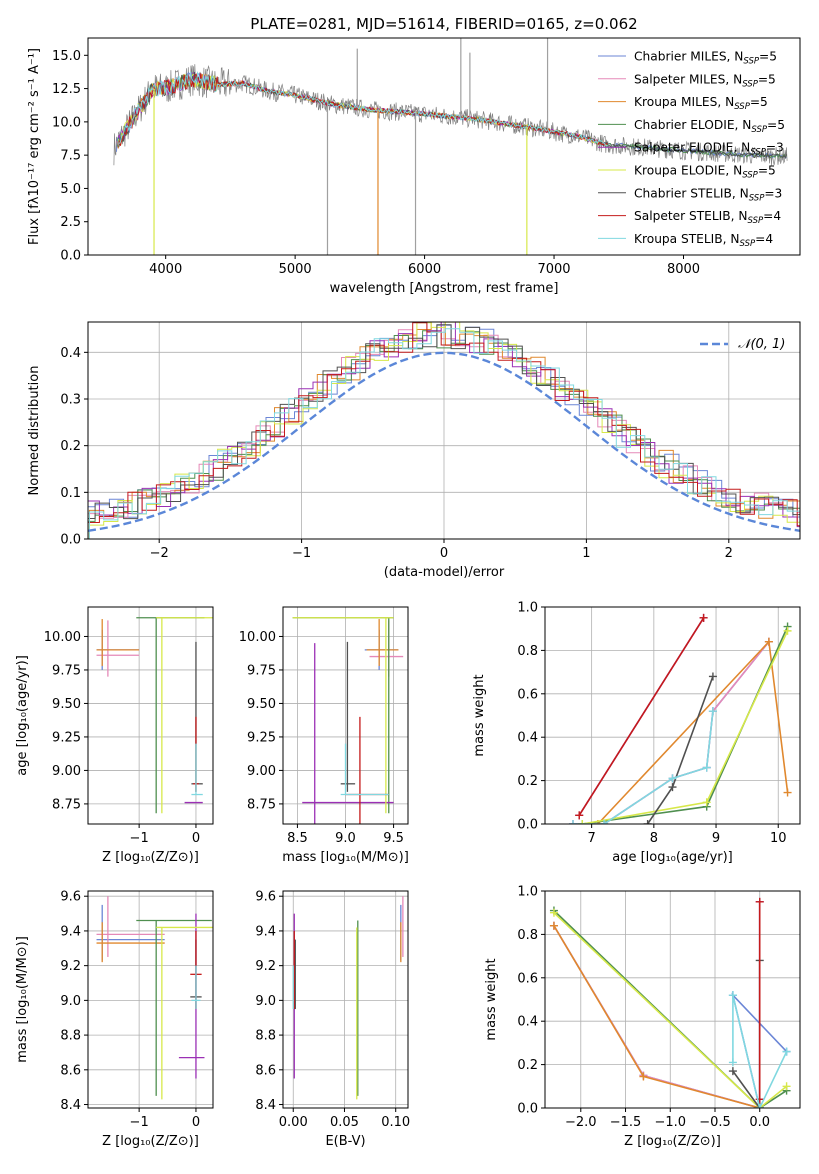  Describe the element at coordinates (261, 737) in the screenshot. I see `age_vs_mass-ytick-label: 9.25` at that location.